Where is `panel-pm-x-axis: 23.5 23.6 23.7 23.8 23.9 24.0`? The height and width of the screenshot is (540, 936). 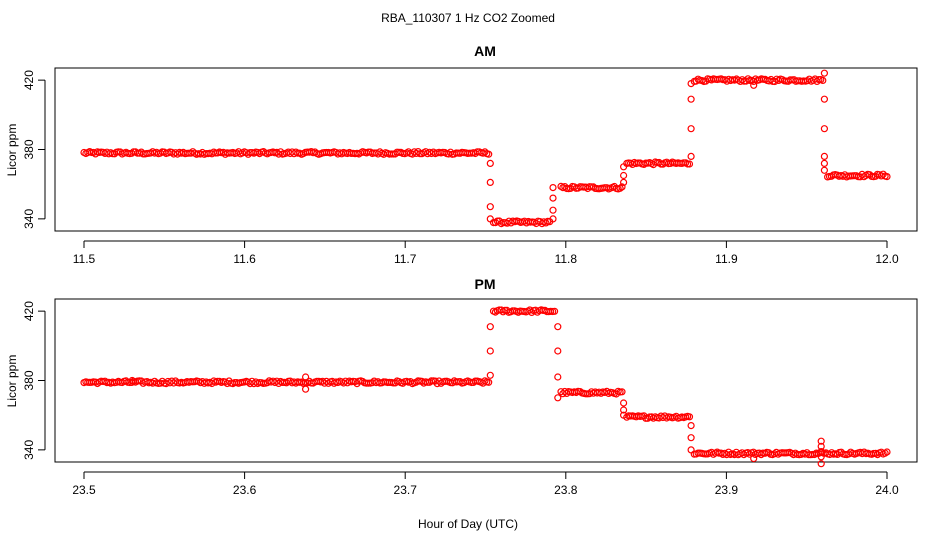 panel-pm-x-axis: 23.5 23.6 23.7 23.8 23.9 24.0 is located at coordinates (485, 484).